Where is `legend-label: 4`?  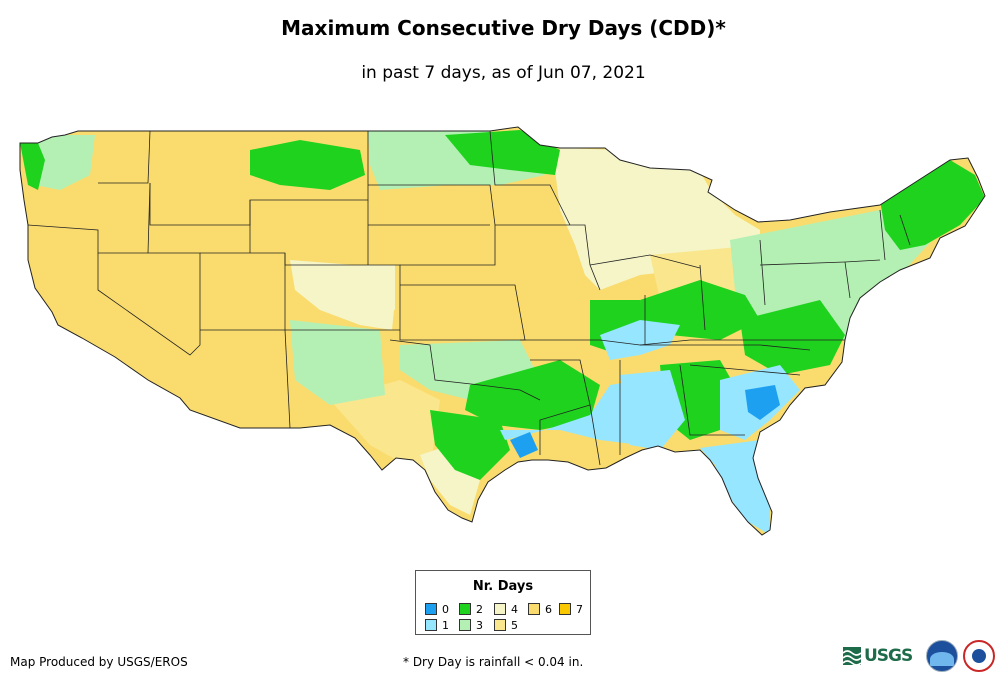
legend-label: 4 is located at coordinates (514, 609).